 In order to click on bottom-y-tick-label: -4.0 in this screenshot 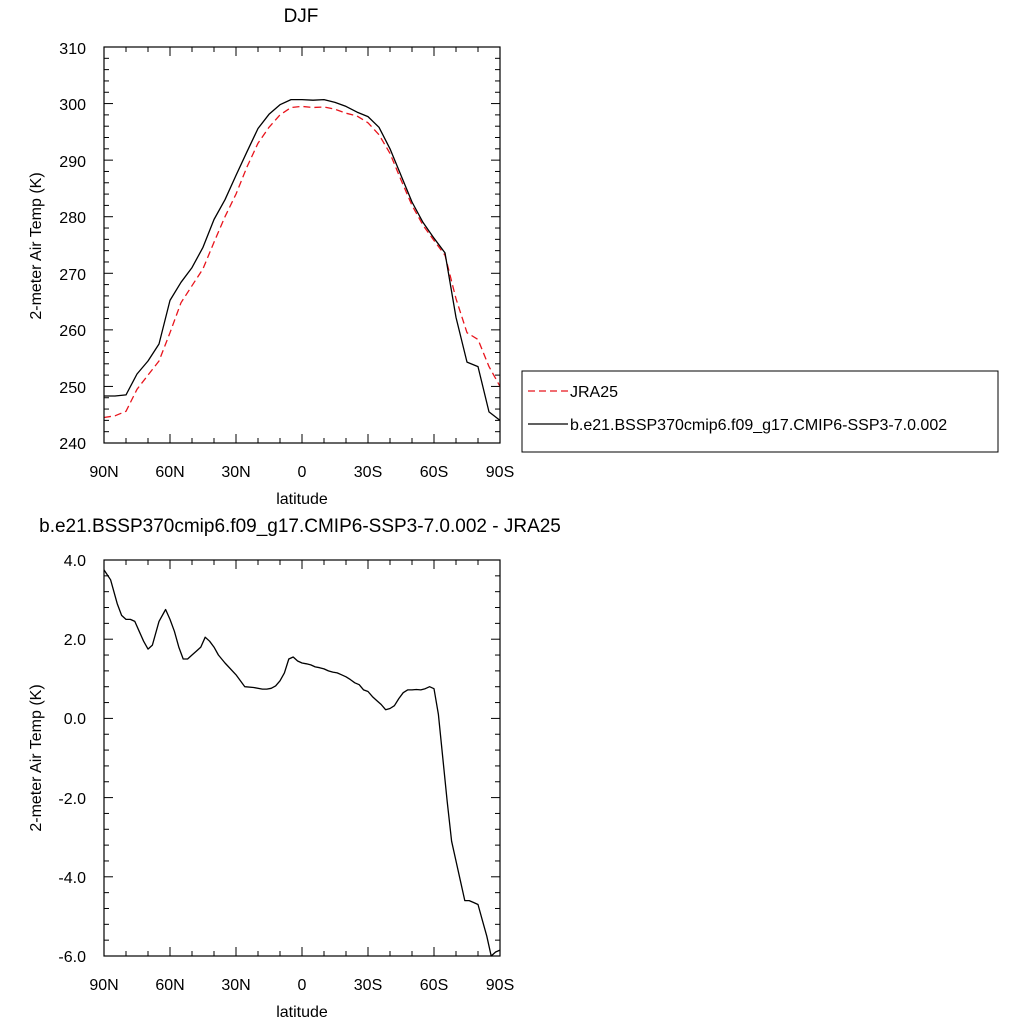, I will do `click(72, 878)`.